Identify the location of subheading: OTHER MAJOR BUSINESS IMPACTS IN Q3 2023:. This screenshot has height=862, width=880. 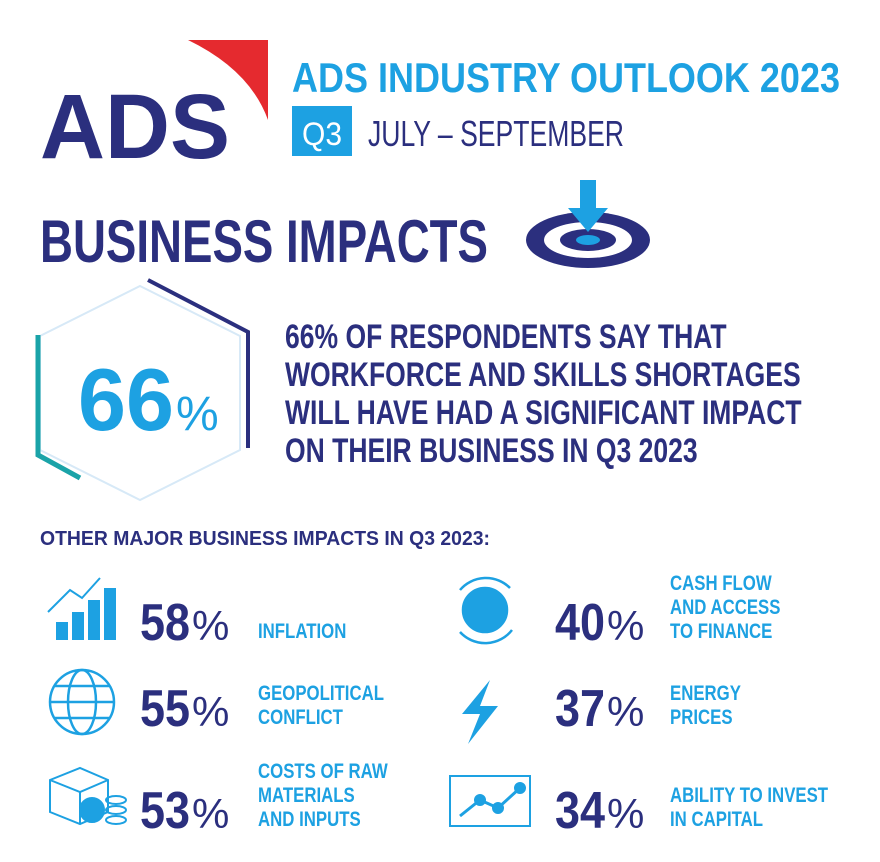
(265, 539).